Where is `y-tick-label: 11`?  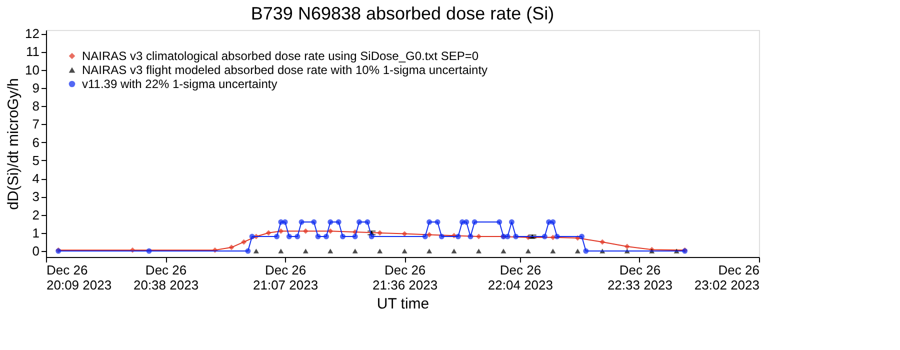
y-tick-label: 11 is located at coordinates (33, 52).